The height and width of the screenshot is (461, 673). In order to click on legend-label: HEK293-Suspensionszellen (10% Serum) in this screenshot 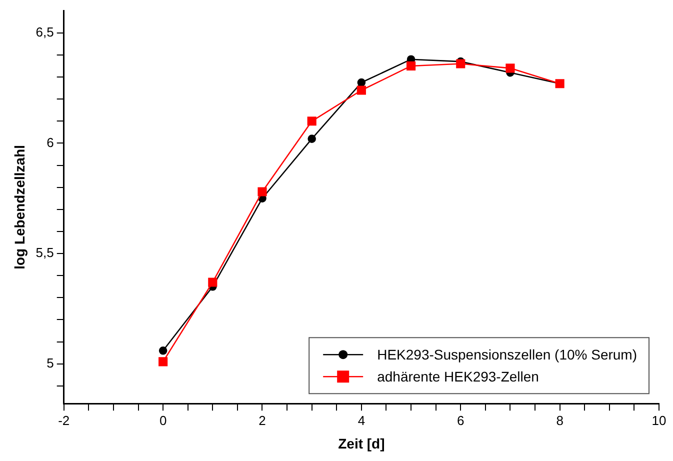, I will do `click(507, 354)`.